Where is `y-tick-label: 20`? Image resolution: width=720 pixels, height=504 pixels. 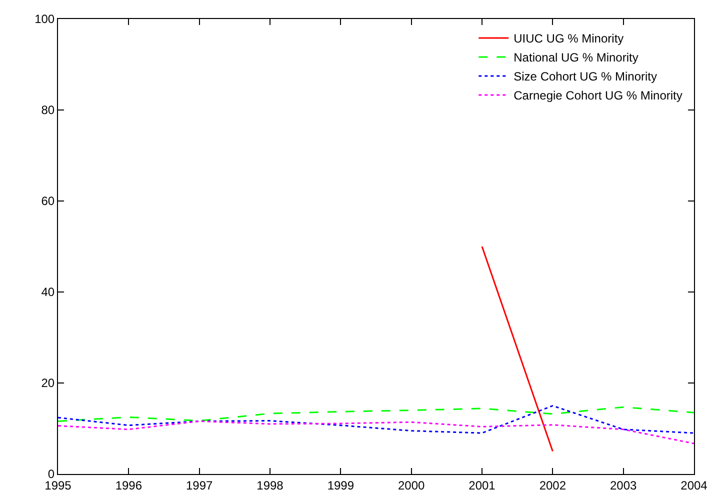
y-tick-label: 20 is located at coordinates (48, 383).